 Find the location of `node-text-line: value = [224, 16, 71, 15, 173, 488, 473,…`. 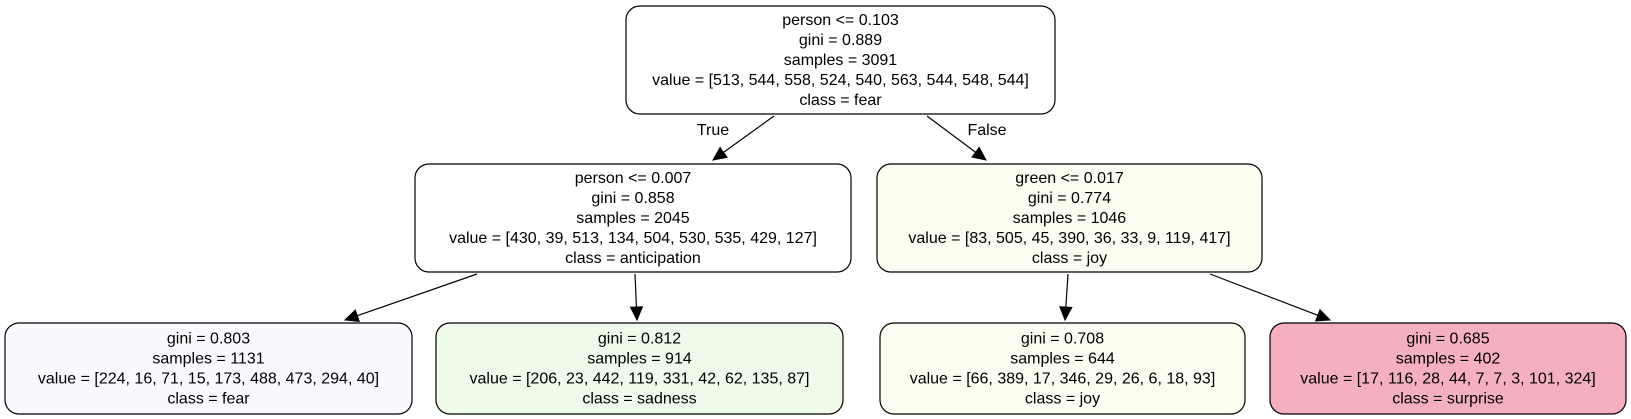

node-text-line: value = [224, 16, 71, 15, 173, 488, 473,… is located at coordinates (208, 379).